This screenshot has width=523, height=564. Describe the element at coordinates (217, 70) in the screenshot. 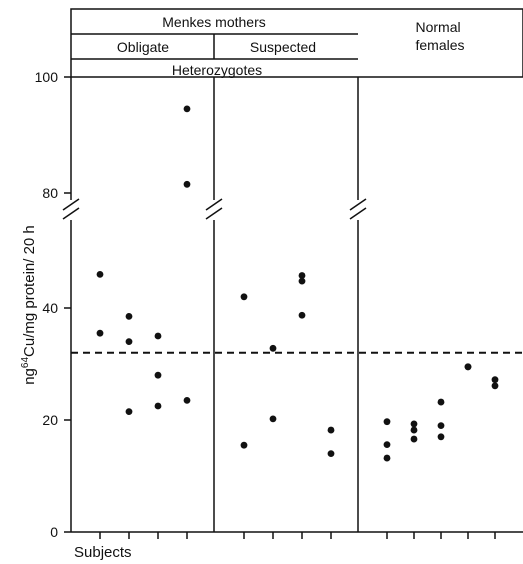

I see `header-heterozygotes: Heterozygotes` at that location.